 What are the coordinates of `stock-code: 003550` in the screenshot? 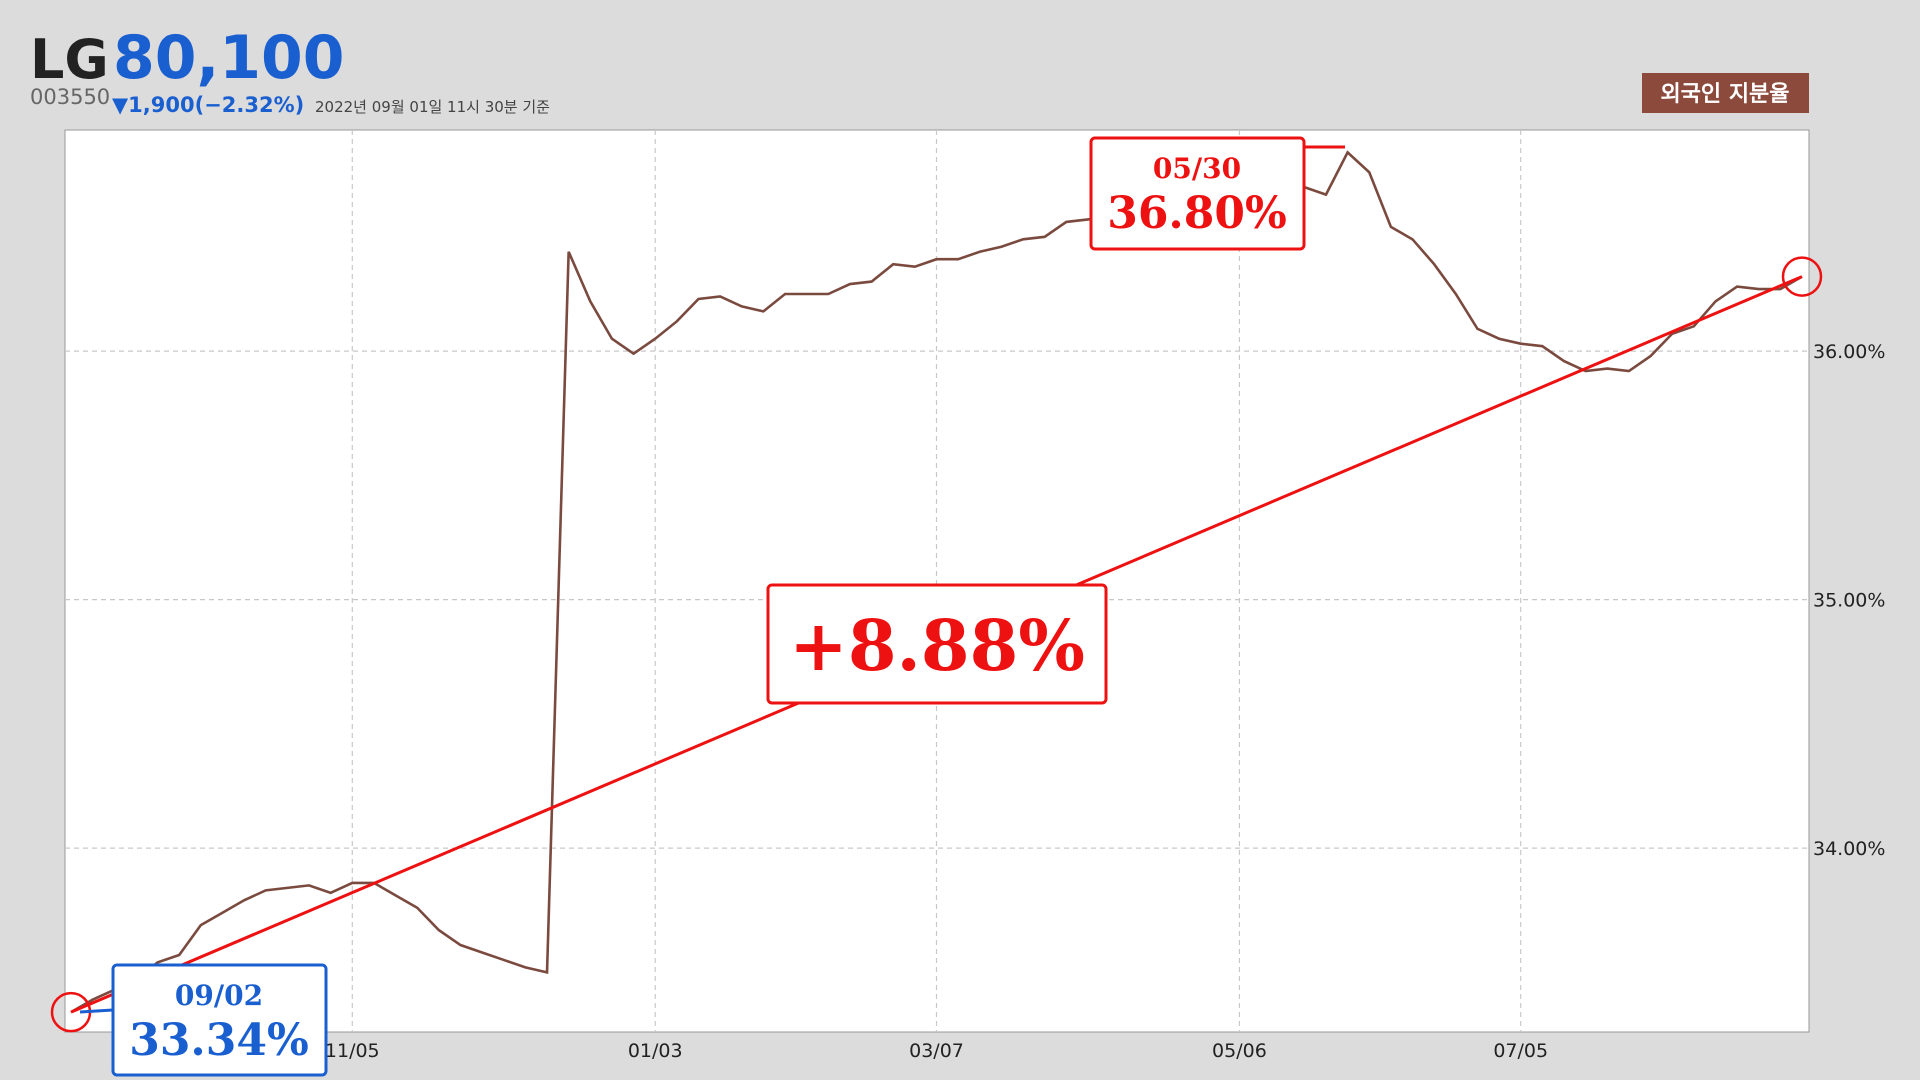 It's located at (70, 97).